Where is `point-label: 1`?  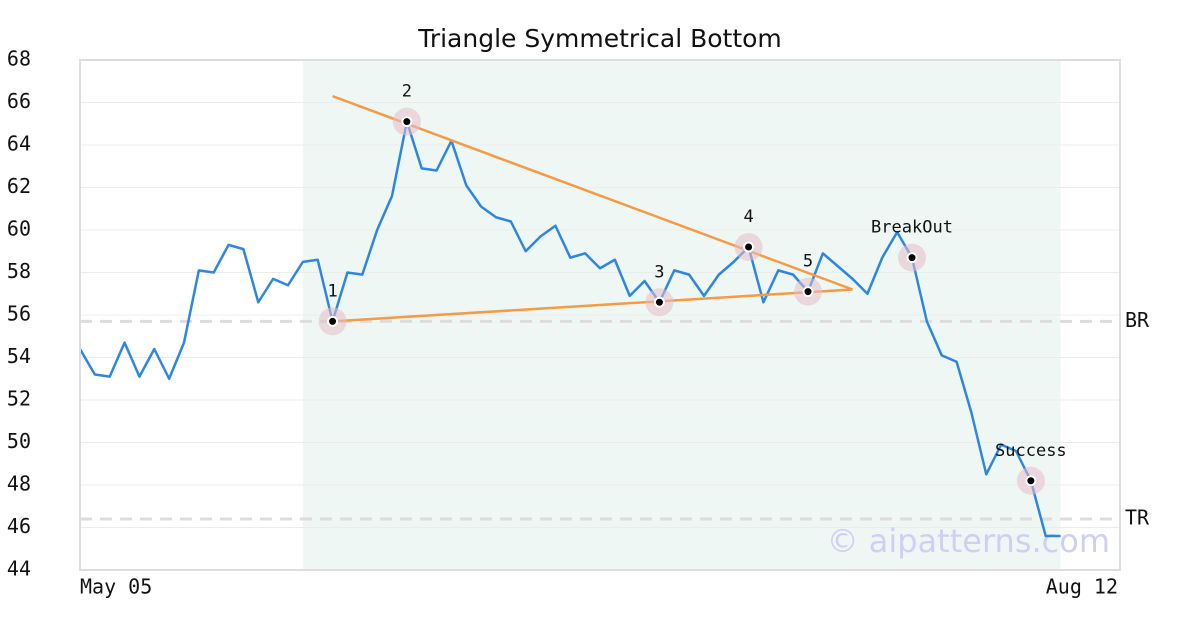
point-label: 1 is located at coordinates (332, 291).